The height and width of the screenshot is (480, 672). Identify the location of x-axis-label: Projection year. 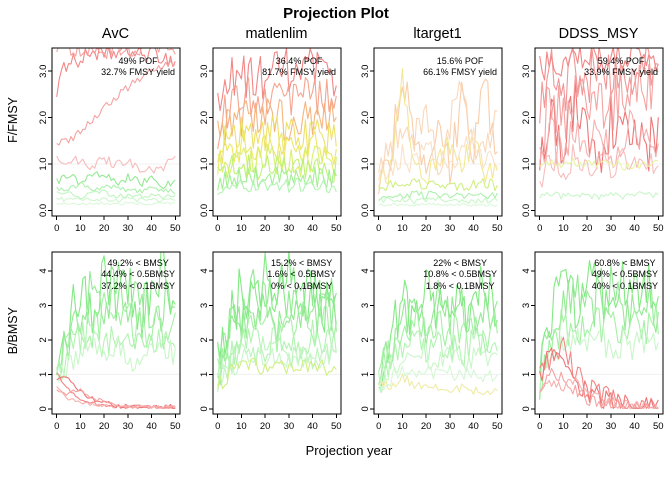
(349, 450).